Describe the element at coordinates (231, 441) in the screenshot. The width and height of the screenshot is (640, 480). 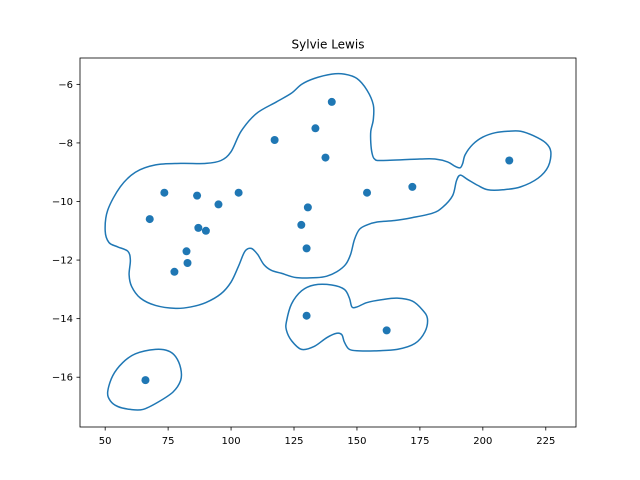
I see `x-tick-label: 100` at that location.